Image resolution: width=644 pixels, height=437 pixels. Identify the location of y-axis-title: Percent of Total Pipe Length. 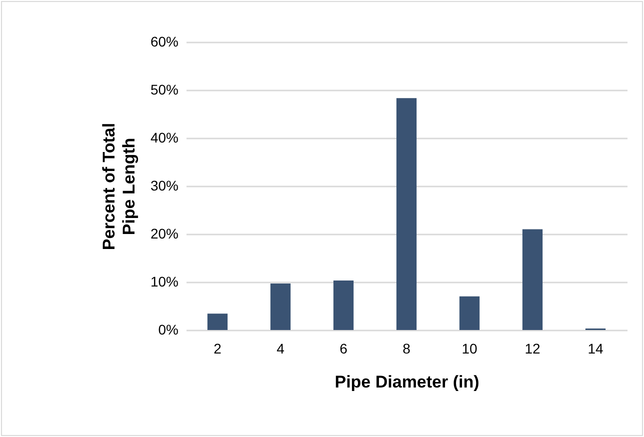
(118, 186).